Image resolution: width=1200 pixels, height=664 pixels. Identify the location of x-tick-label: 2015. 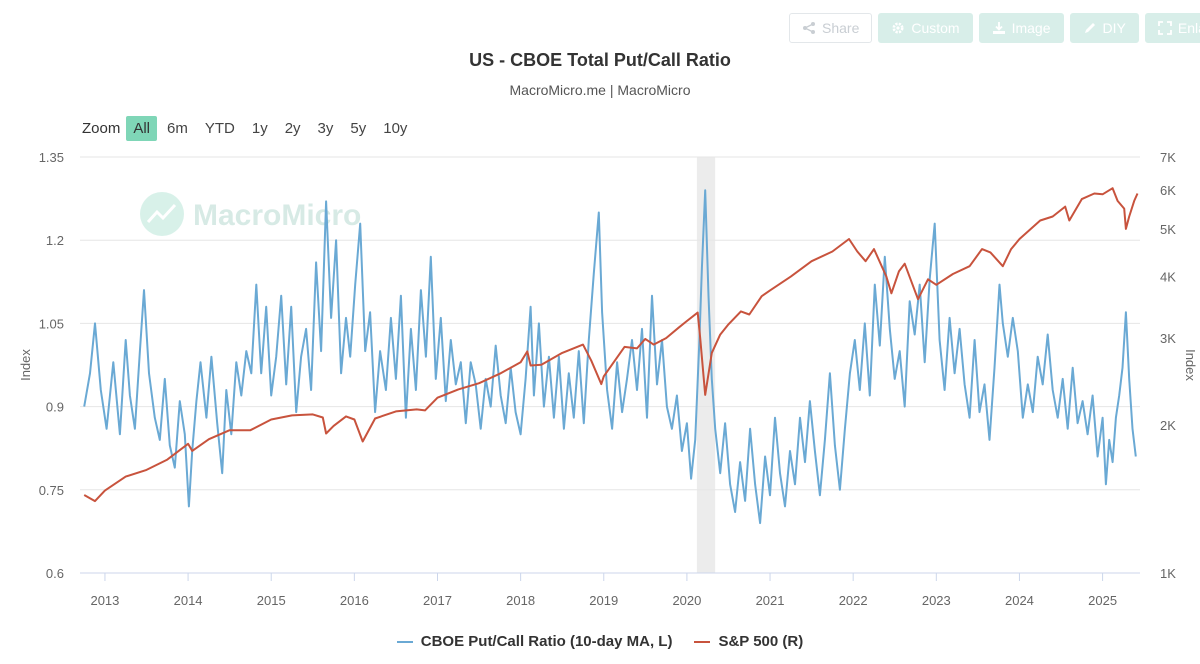
(271, 600).